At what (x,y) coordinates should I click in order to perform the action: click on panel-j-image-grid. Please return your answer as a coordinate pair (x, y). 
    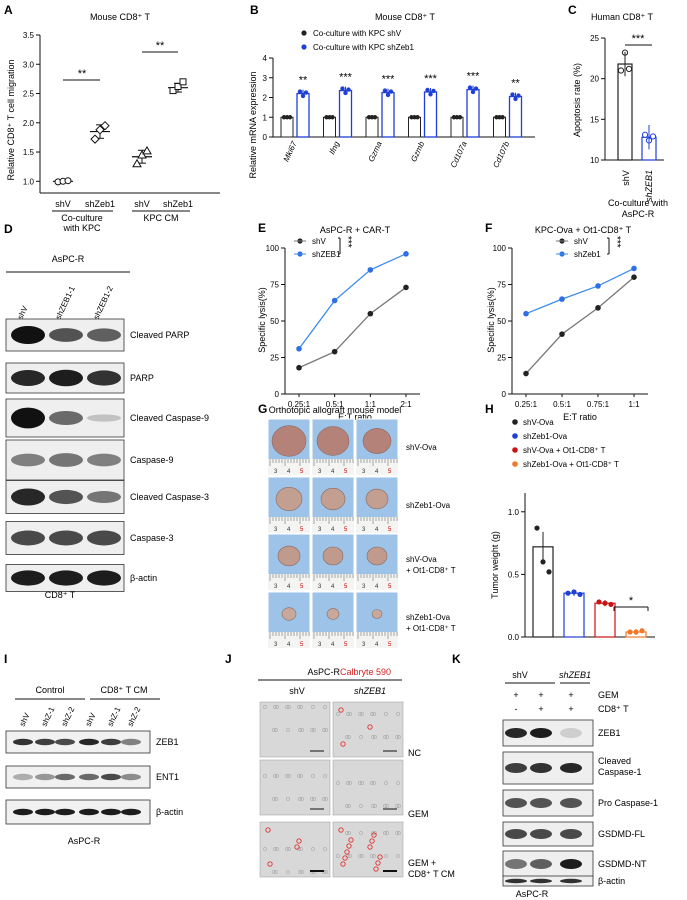
    Looking at the image, I should click on (331, 789).